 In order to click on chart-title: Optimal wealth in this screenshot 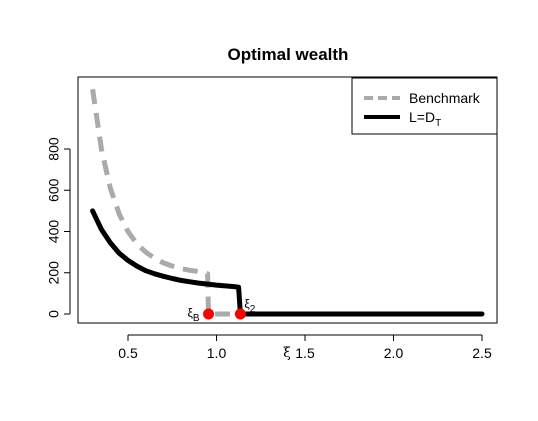, I will do `click(288, 54)`.